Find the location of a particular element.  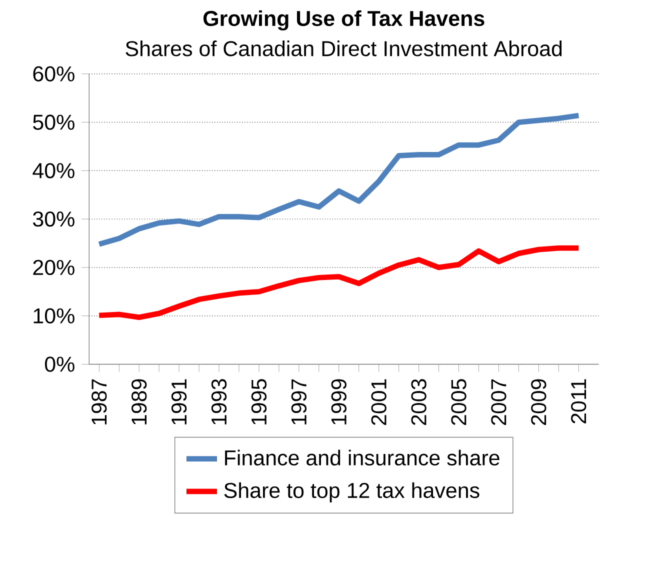

x-tick-label: 2003 is located at coordinates (418, 402).